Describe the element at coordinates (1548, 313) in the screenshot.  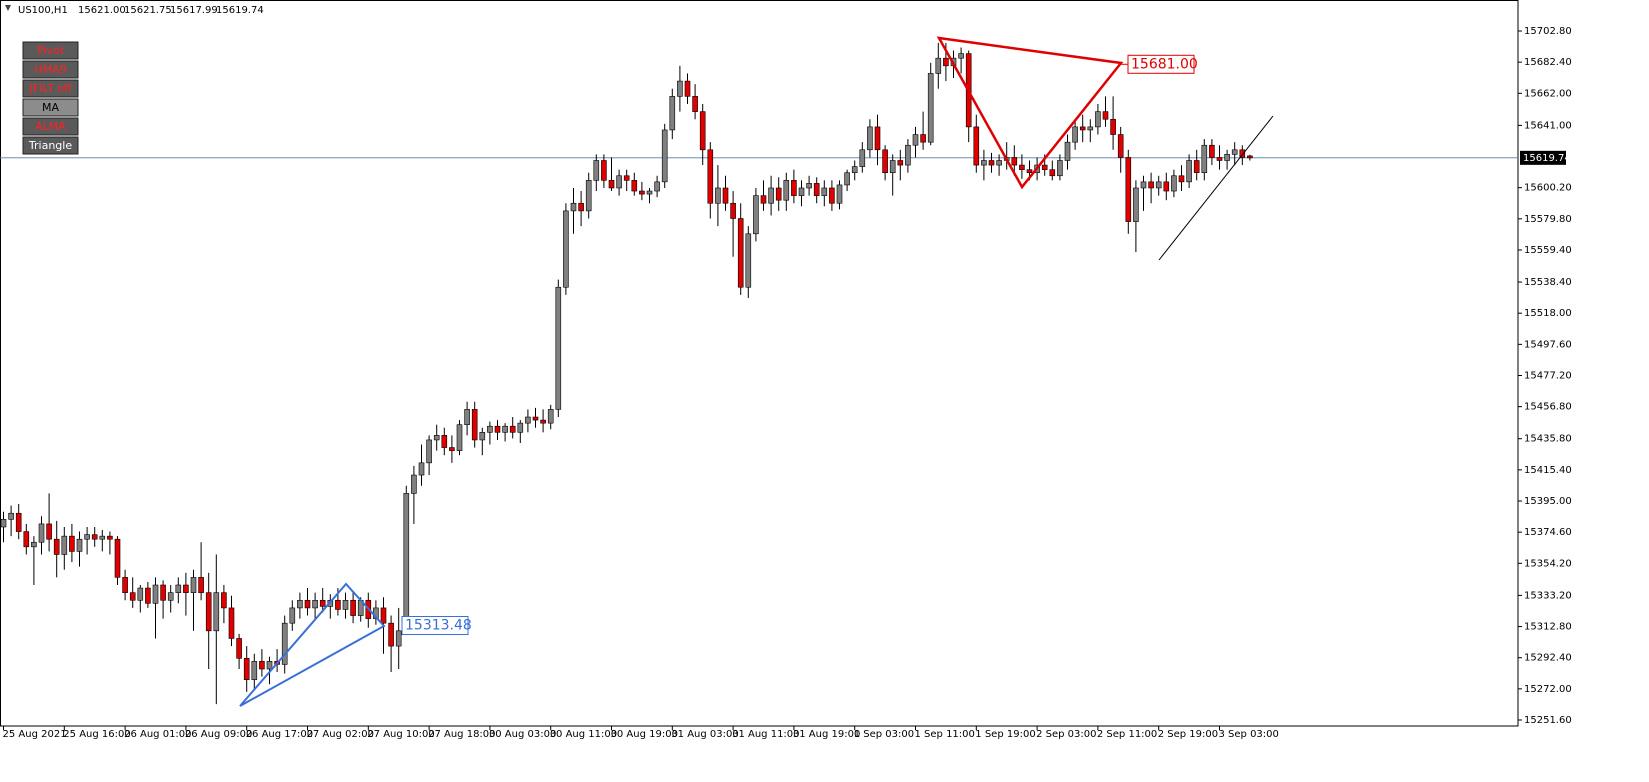
I see `y-tick-label: 15518.00` at that location.